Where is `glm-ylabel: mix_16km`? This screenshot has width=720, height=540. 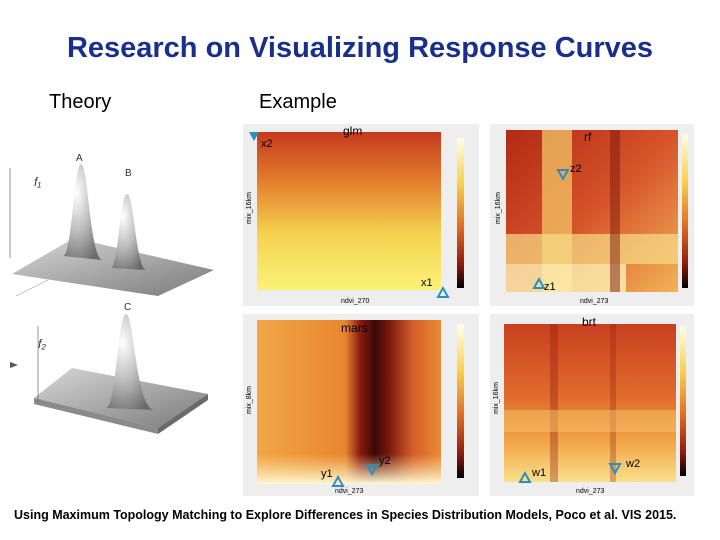 glm-ylabel: mix_16km is located at coordinates (249, 208).